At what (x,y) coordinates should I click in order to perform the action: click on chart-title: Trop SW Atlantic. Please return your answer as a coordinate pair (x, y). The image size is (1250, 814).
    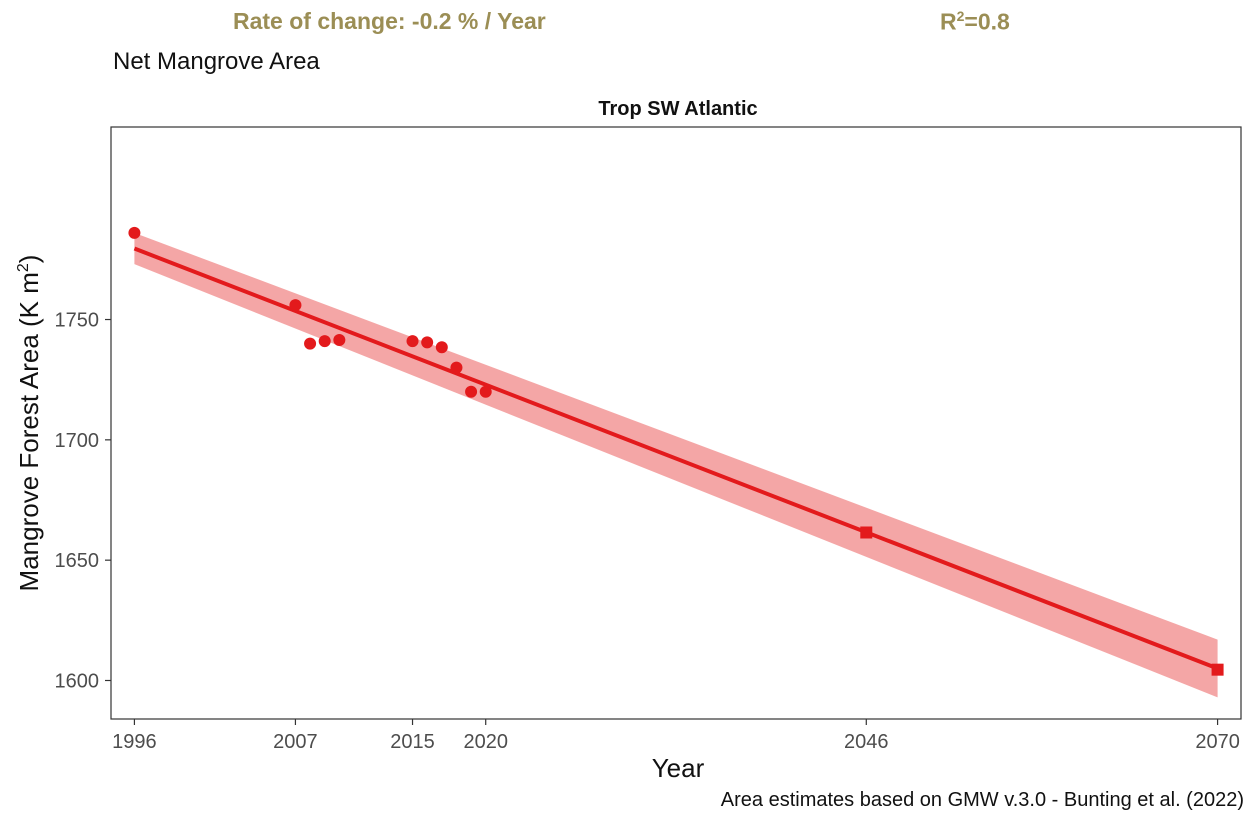
    Looking at the image, I should click on (677, 109).